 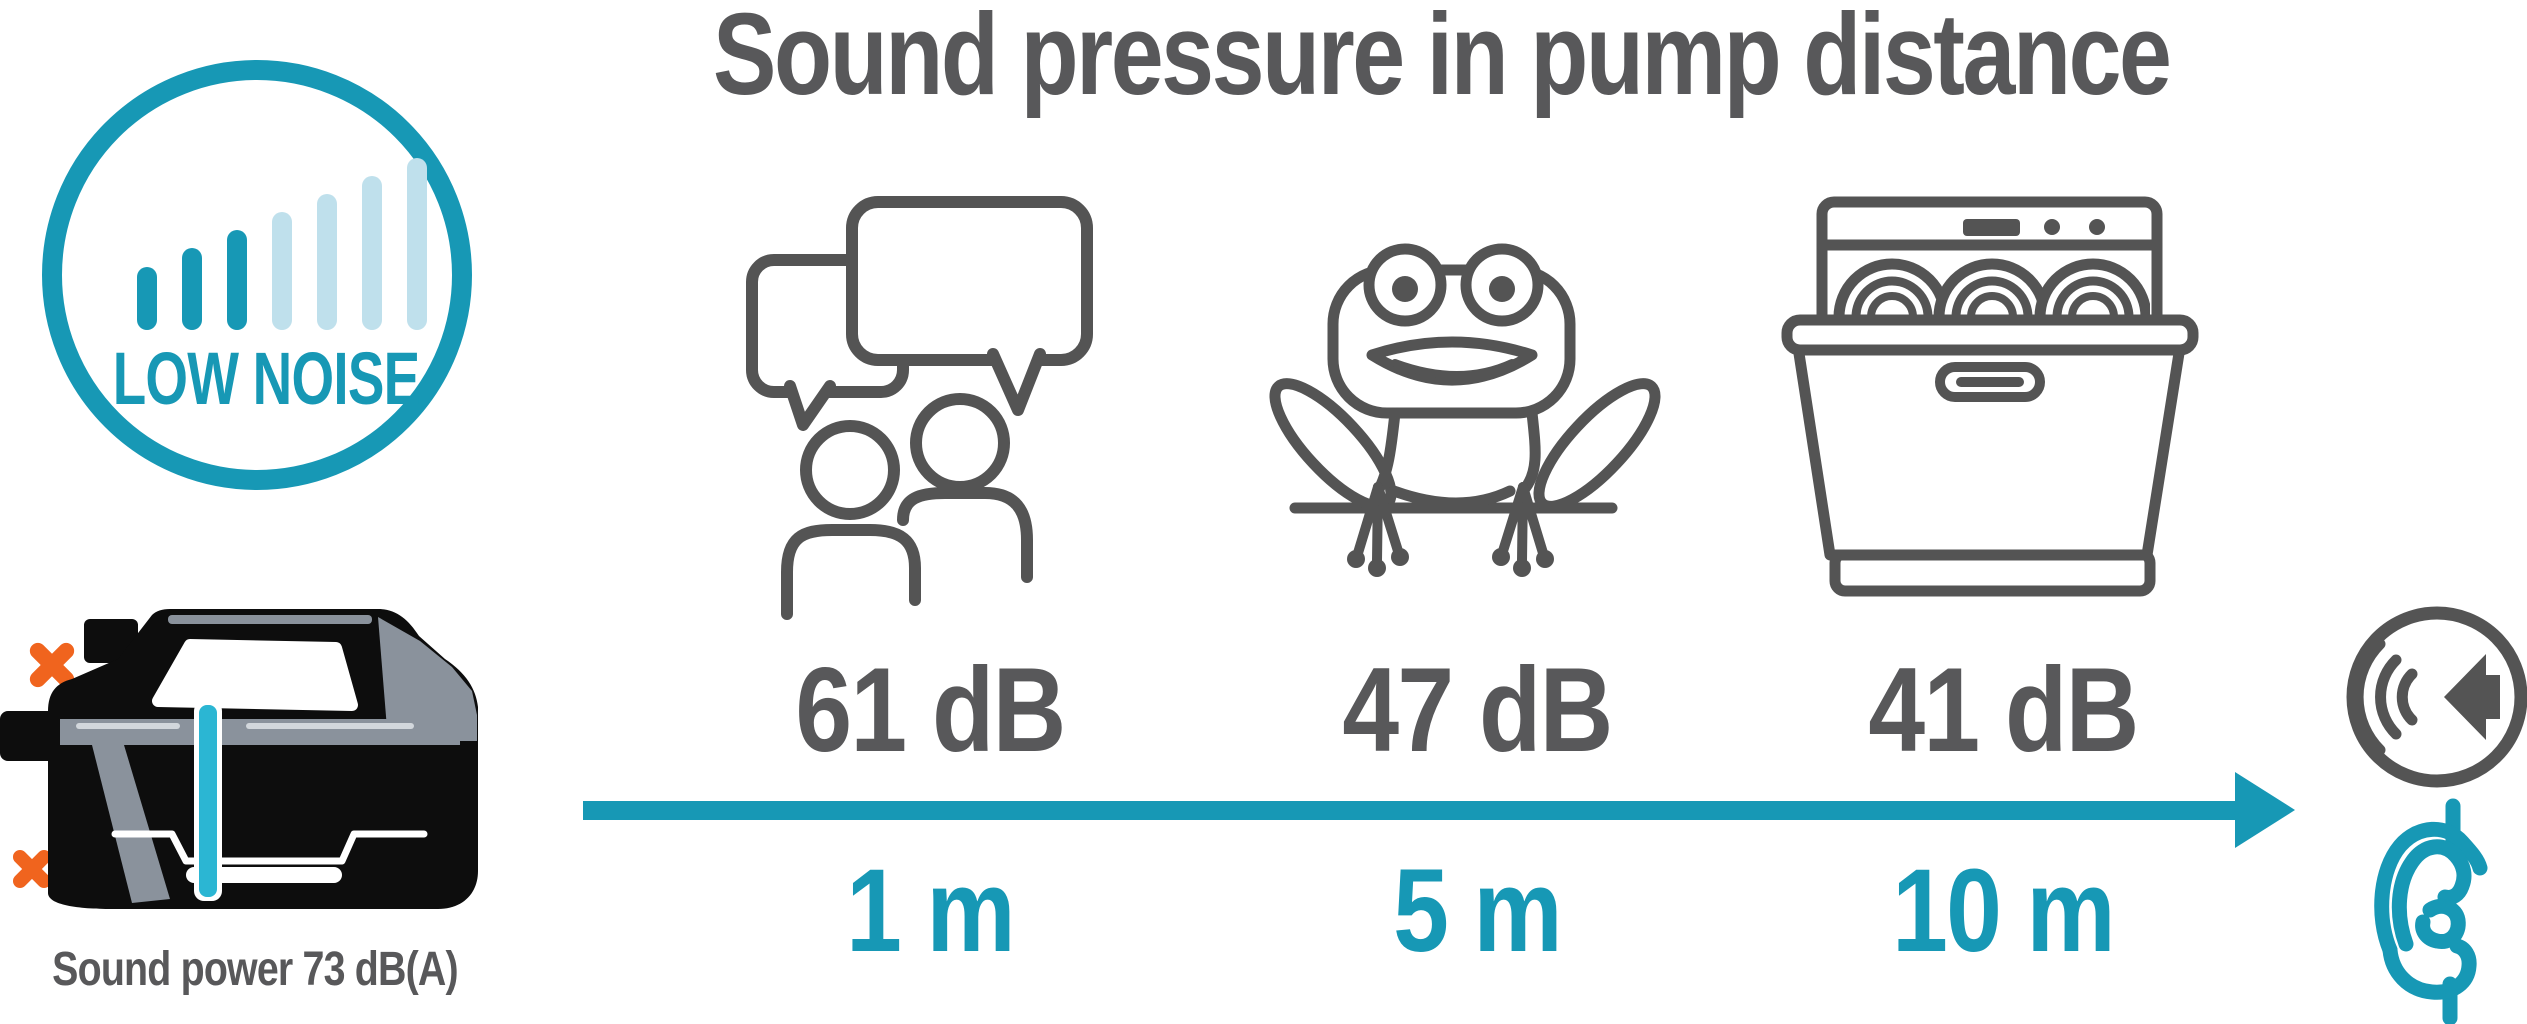 What do you see at coordinates (1439, 810) in the screenshot?
I see `distance-arrow` at bounding box center [1439, 810].